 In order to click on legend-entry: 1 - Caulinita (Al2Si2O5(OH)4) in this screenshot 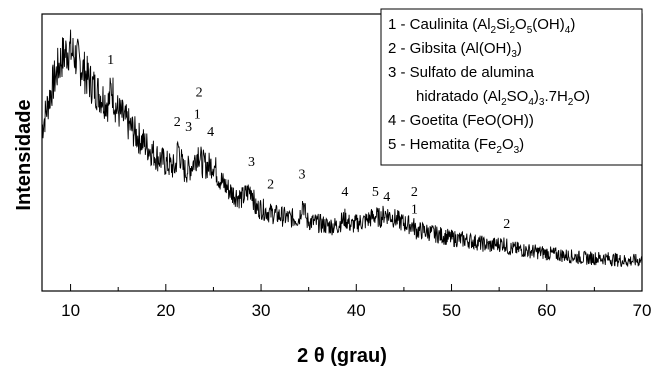, I will do `click(481, 26)`.